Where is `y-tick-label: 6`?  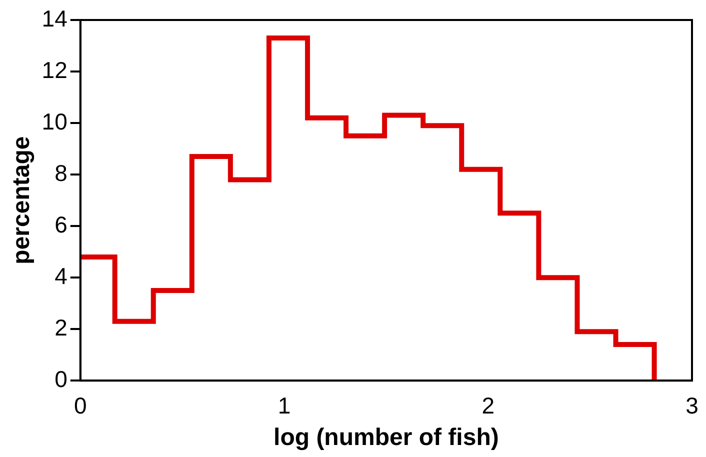 y-tick-label: 6 is located at coordinates (61, 224).